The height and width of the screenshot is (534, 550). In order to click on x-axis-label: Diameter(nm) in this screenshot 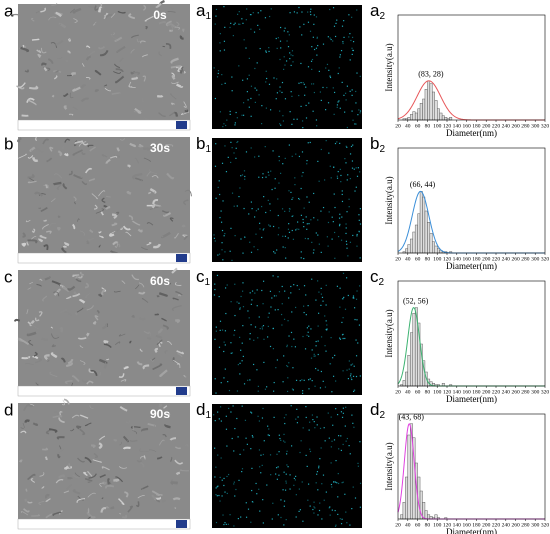, I will do `click(471, 266)`.